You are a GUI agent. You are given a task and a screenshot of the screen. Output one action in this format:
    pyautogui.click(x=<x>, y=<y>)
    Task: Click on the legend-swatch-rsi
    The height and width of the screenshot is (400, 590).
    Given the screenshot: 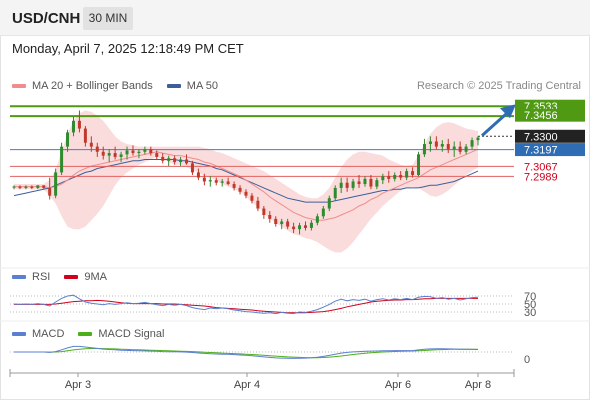 What is the action you would take?
    pyautogui.click(x=19, y=277)
    